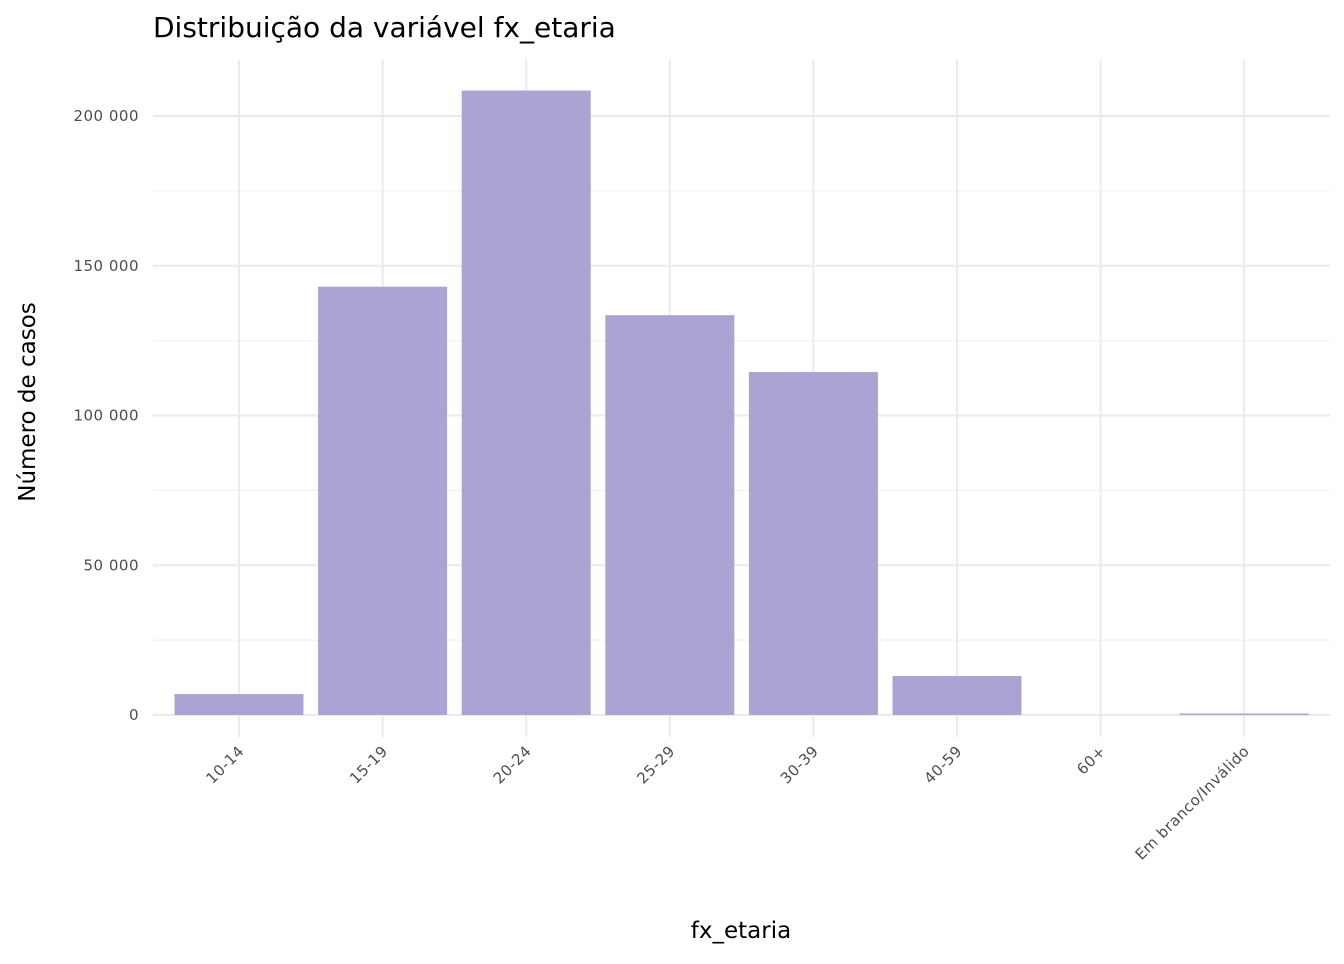  What do you see at coordinates (943, 764) in the screenshot?
I see `x-tick-label: 40-59` at bounding box center [943, 764].